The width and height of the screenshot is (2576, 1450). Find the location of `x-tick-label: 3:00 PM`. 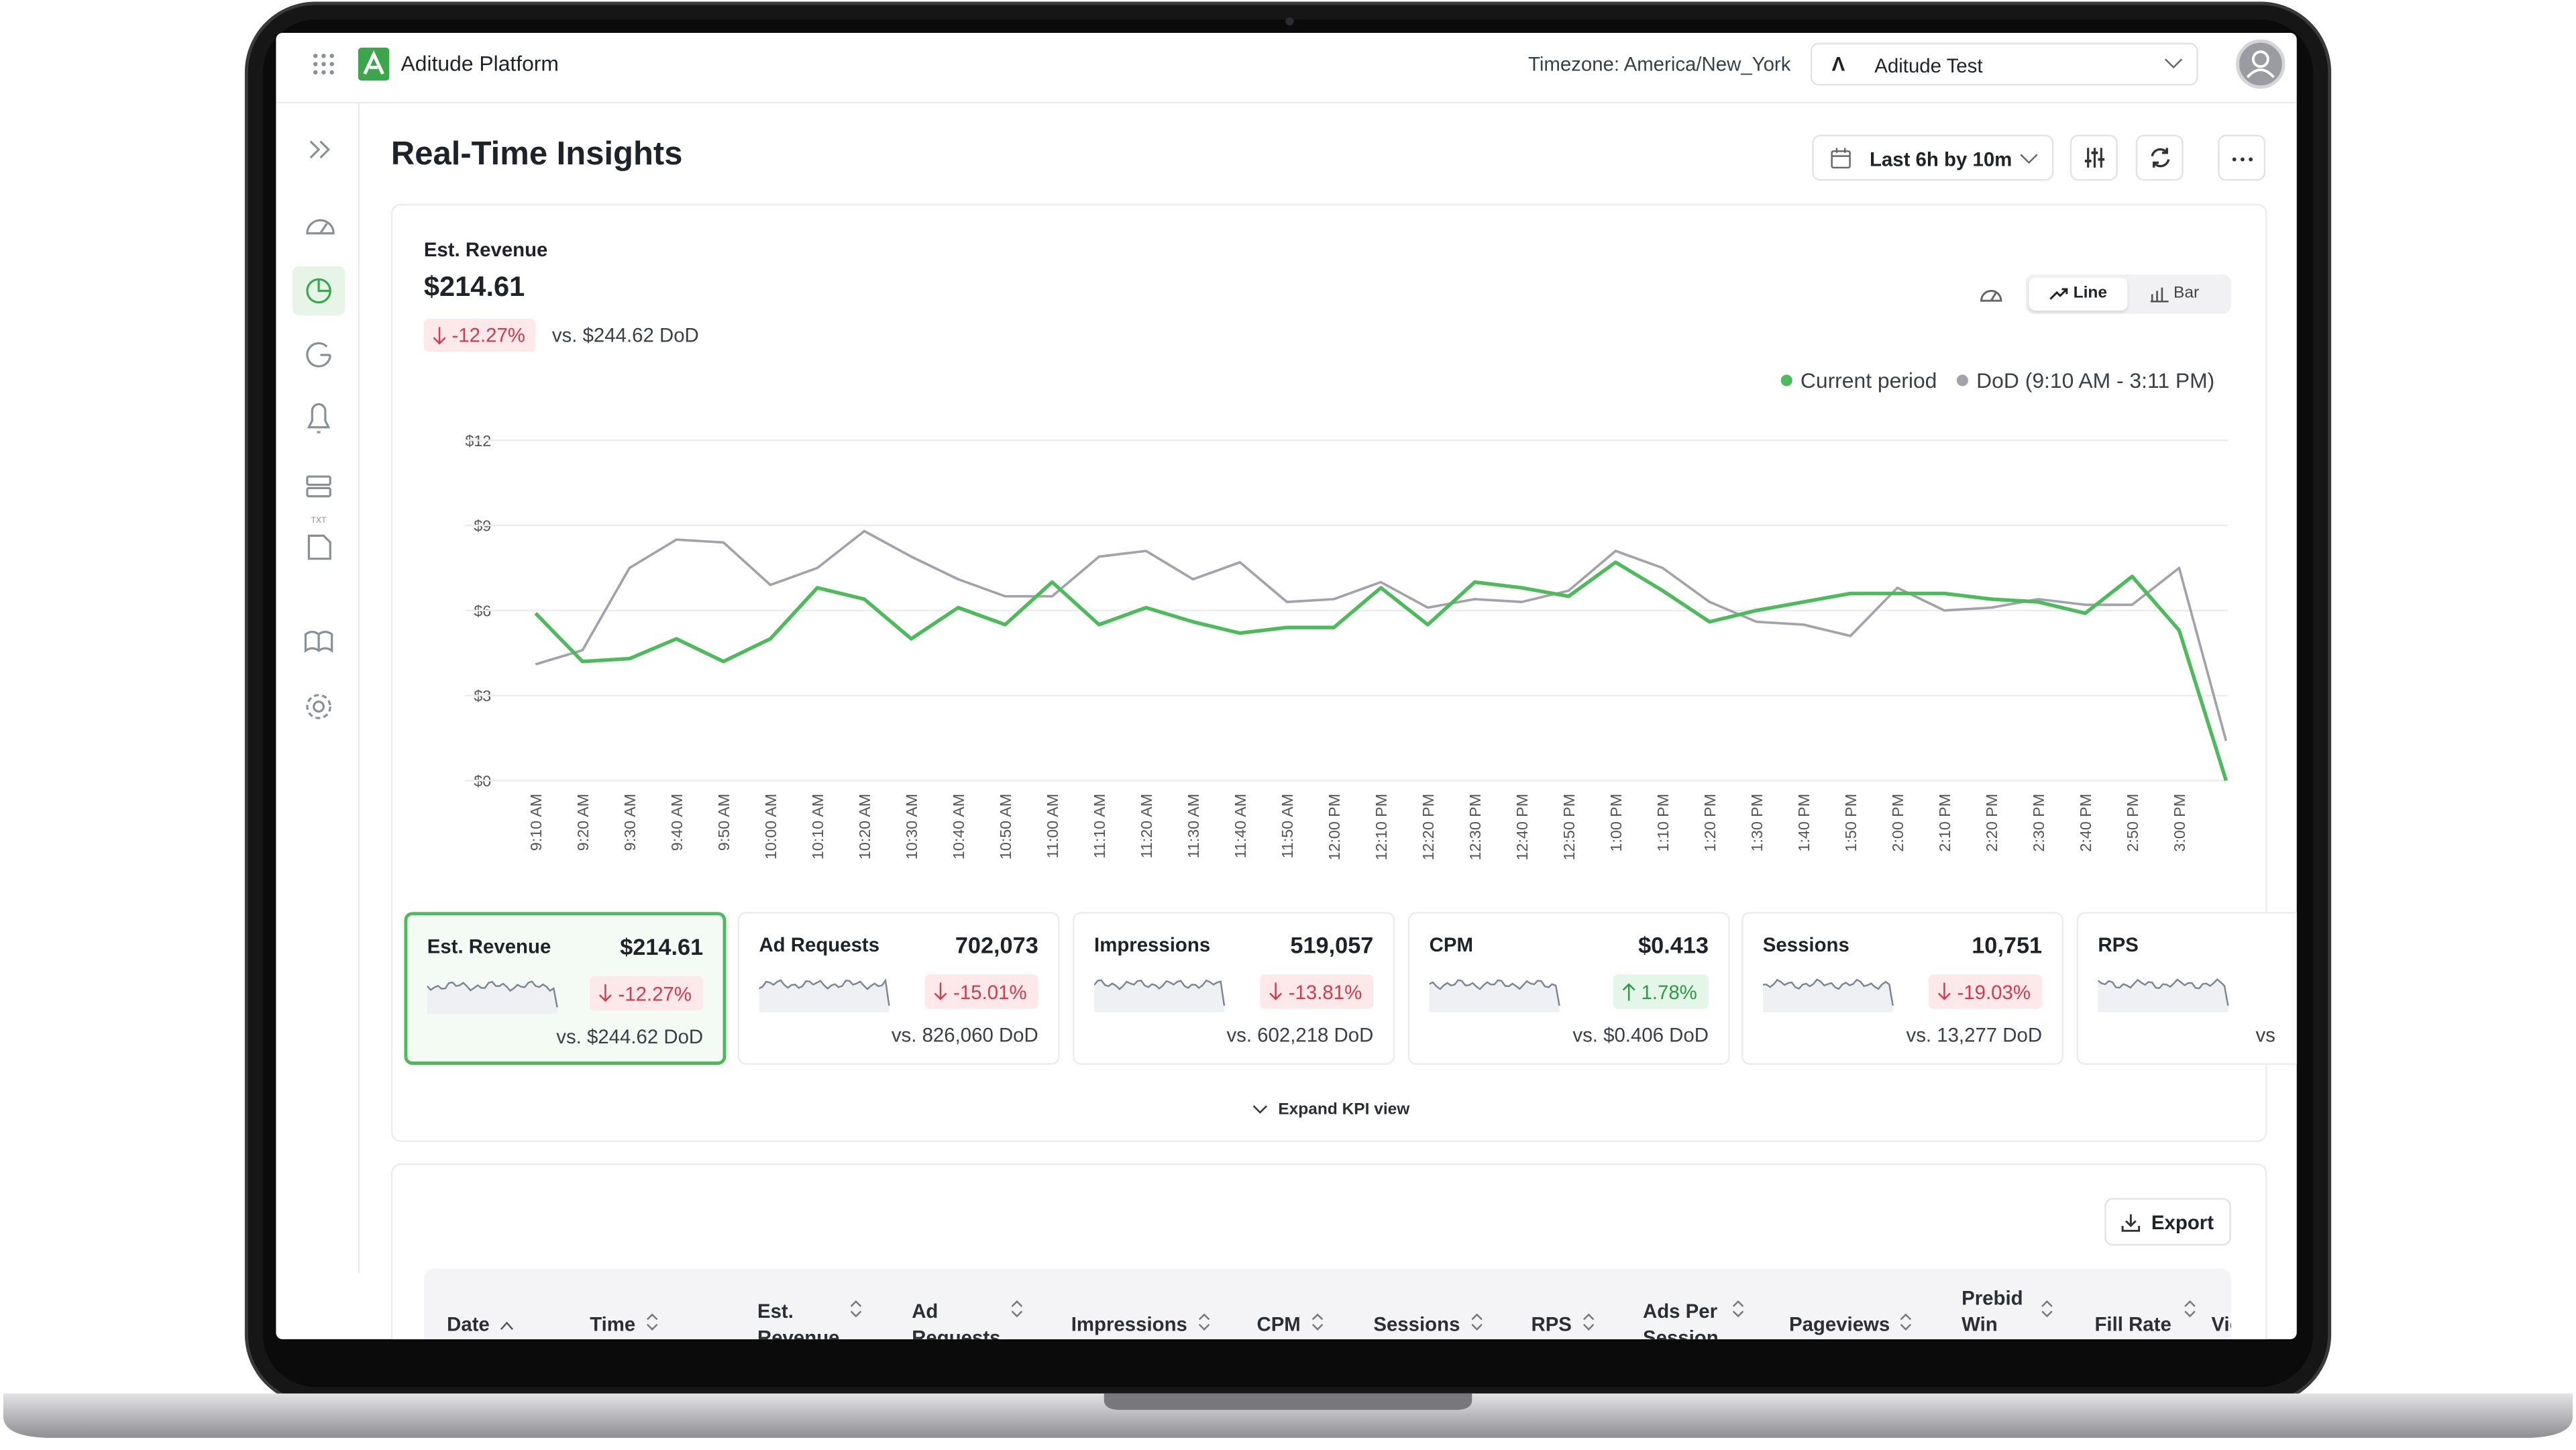

x-tick-label: 3:00 PM is located at coordinates (2179, 823).